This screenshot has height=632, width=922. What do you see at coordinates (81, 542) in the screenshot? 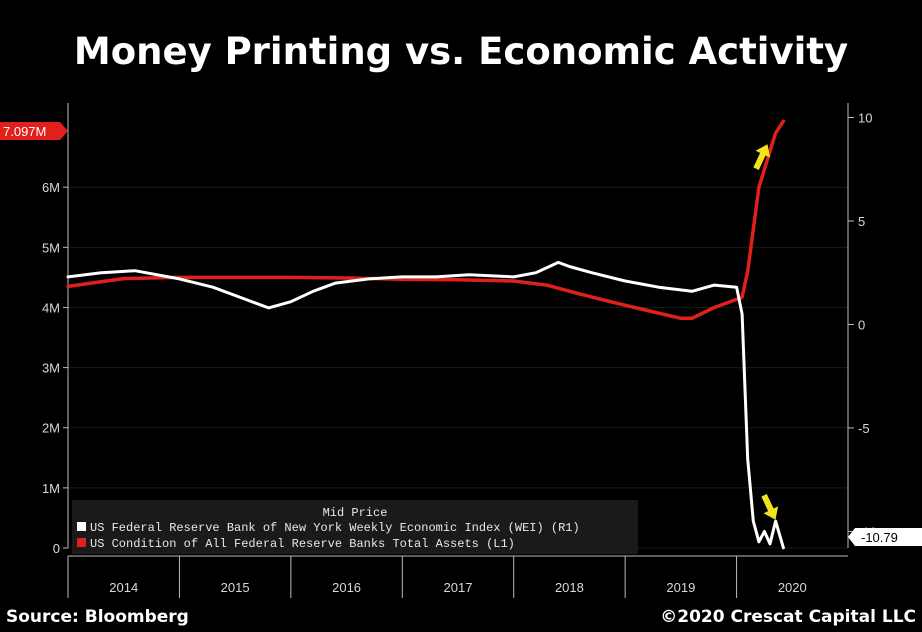
I see `legend-swatch-assets` at bounding box center [81, 542].